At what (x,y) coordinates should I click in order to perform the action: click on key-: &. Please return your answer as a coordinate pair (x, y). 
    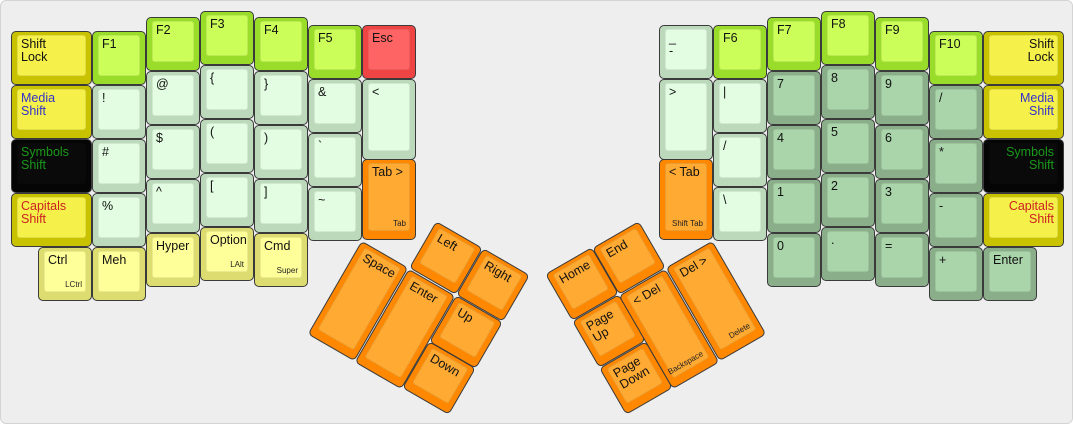
    Looking at the image, I should click on (335, 106).